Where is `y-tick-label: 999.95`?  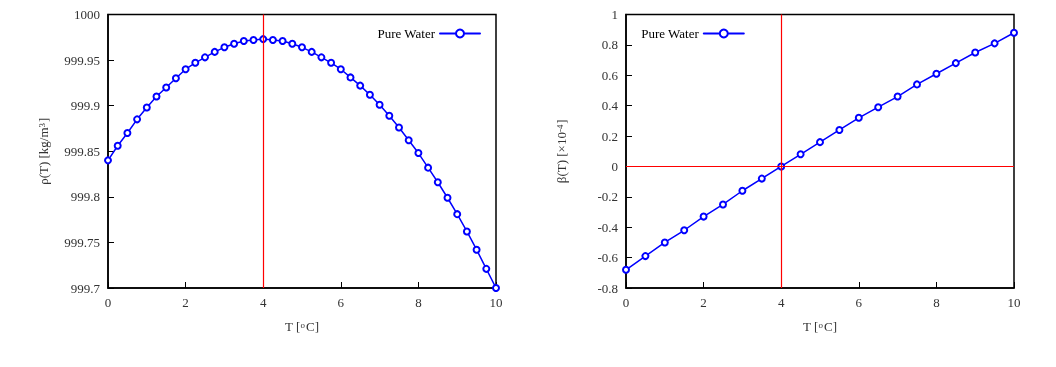
y-tick-label: 999.95 is located at coordinates (82, 60).